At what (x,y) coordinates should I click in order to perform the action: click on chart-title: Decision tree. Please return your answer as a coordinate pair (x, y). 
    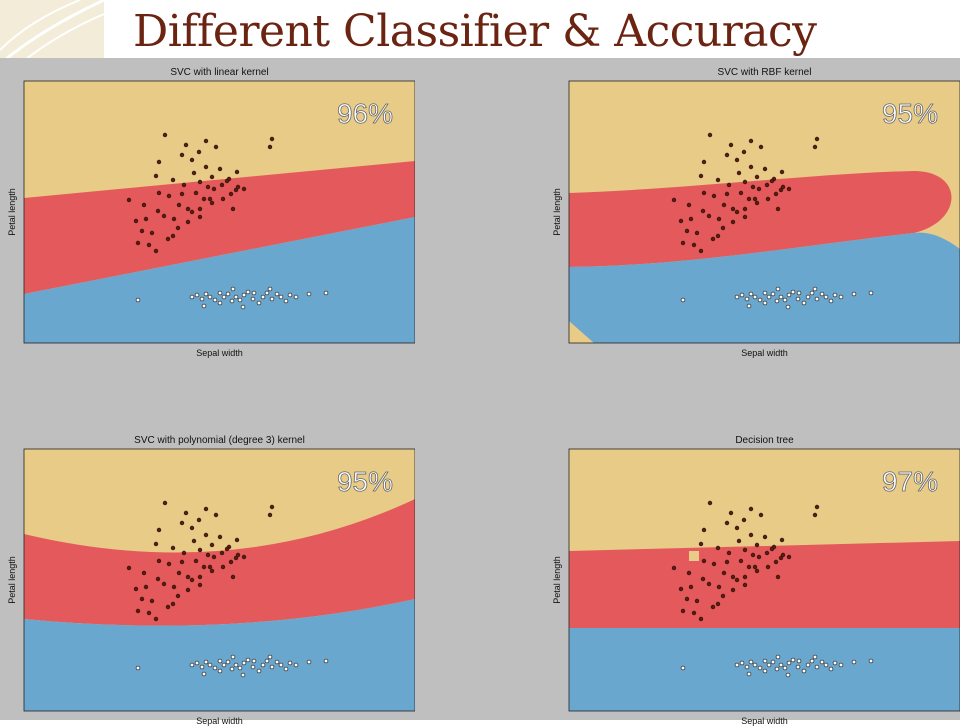
    Looking at the image, I should click on (764, 440).